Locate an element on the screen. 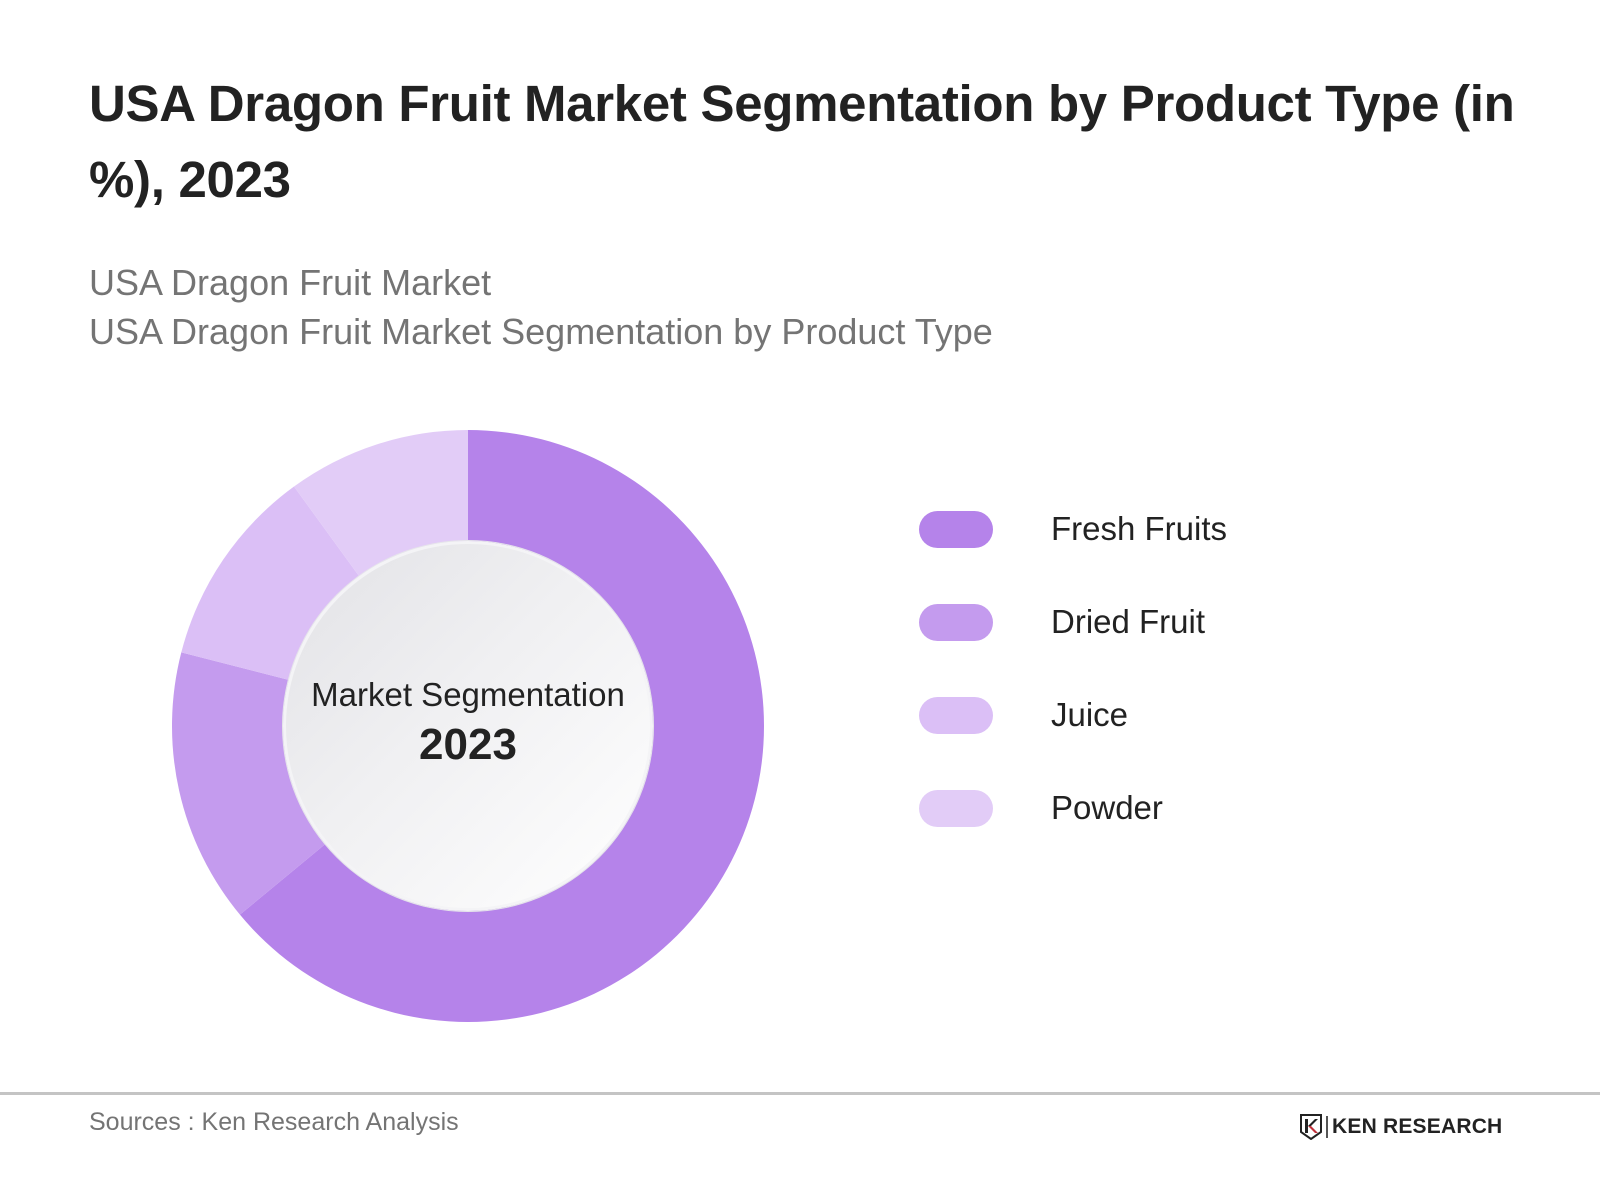 The image size is (1600, 1200). footer-divider is located at coordinates (800, 1093).